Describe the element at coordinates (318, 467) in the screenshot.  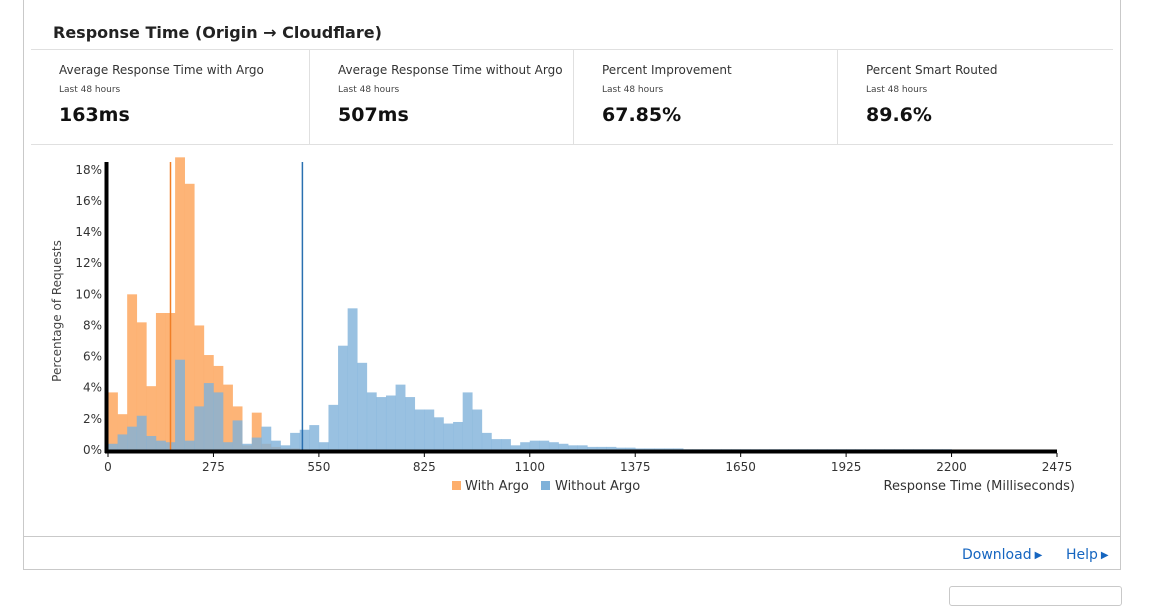
I see `x-tick-label: 550` at that location.